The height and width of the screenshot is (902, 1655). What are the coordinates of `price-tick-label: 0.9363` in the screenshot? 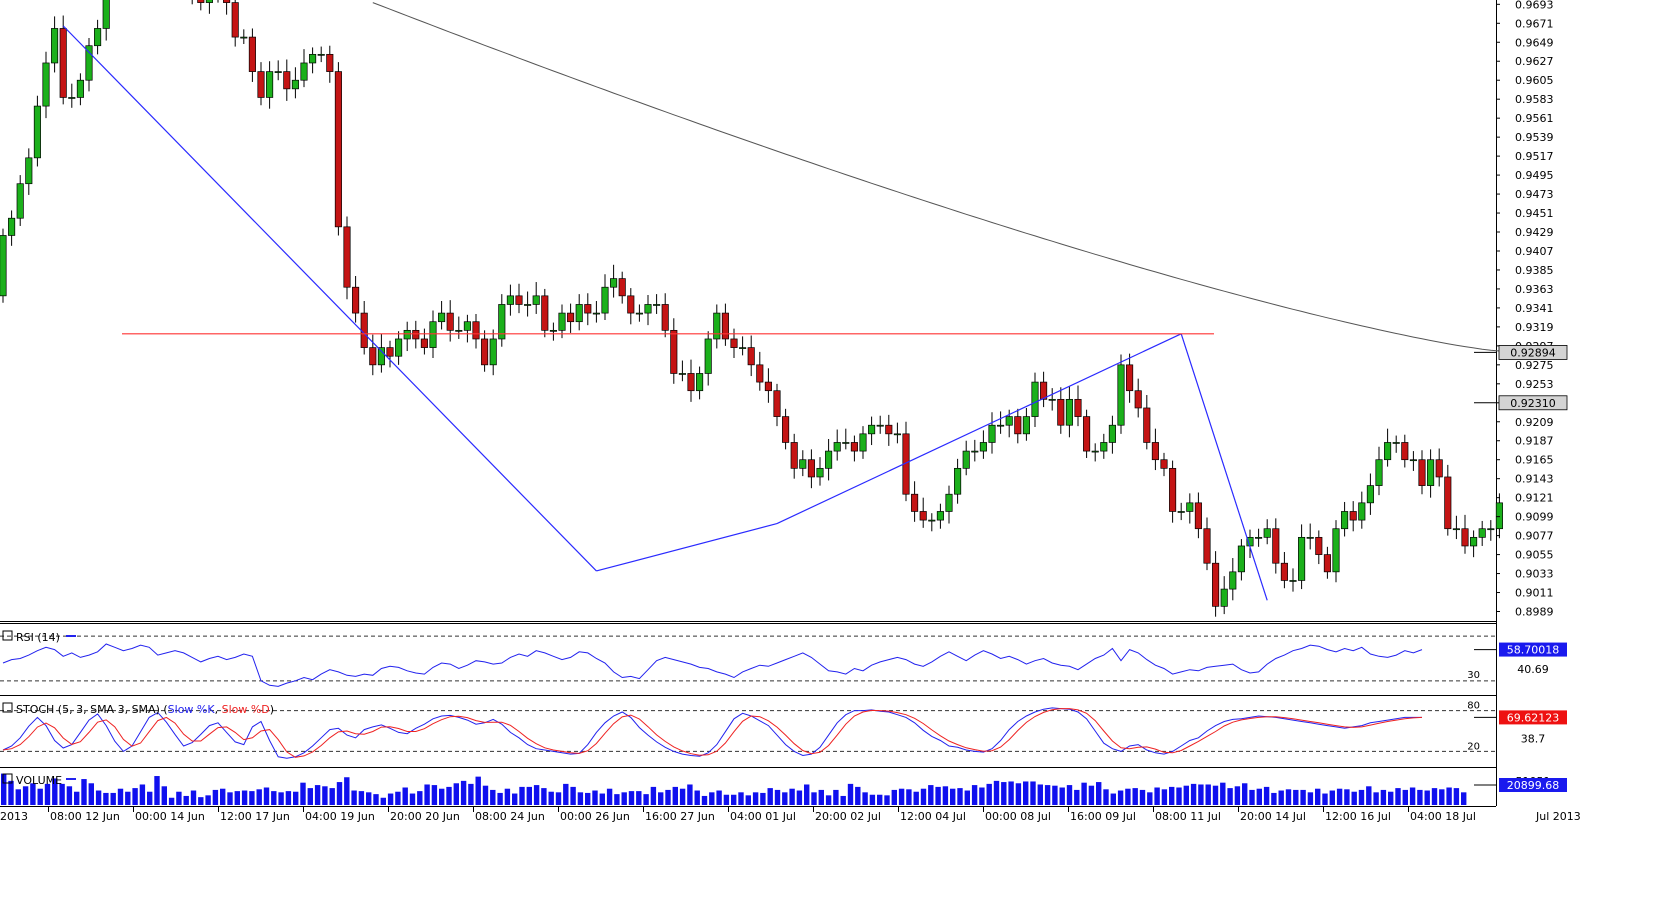 It's located at (1534, 289).